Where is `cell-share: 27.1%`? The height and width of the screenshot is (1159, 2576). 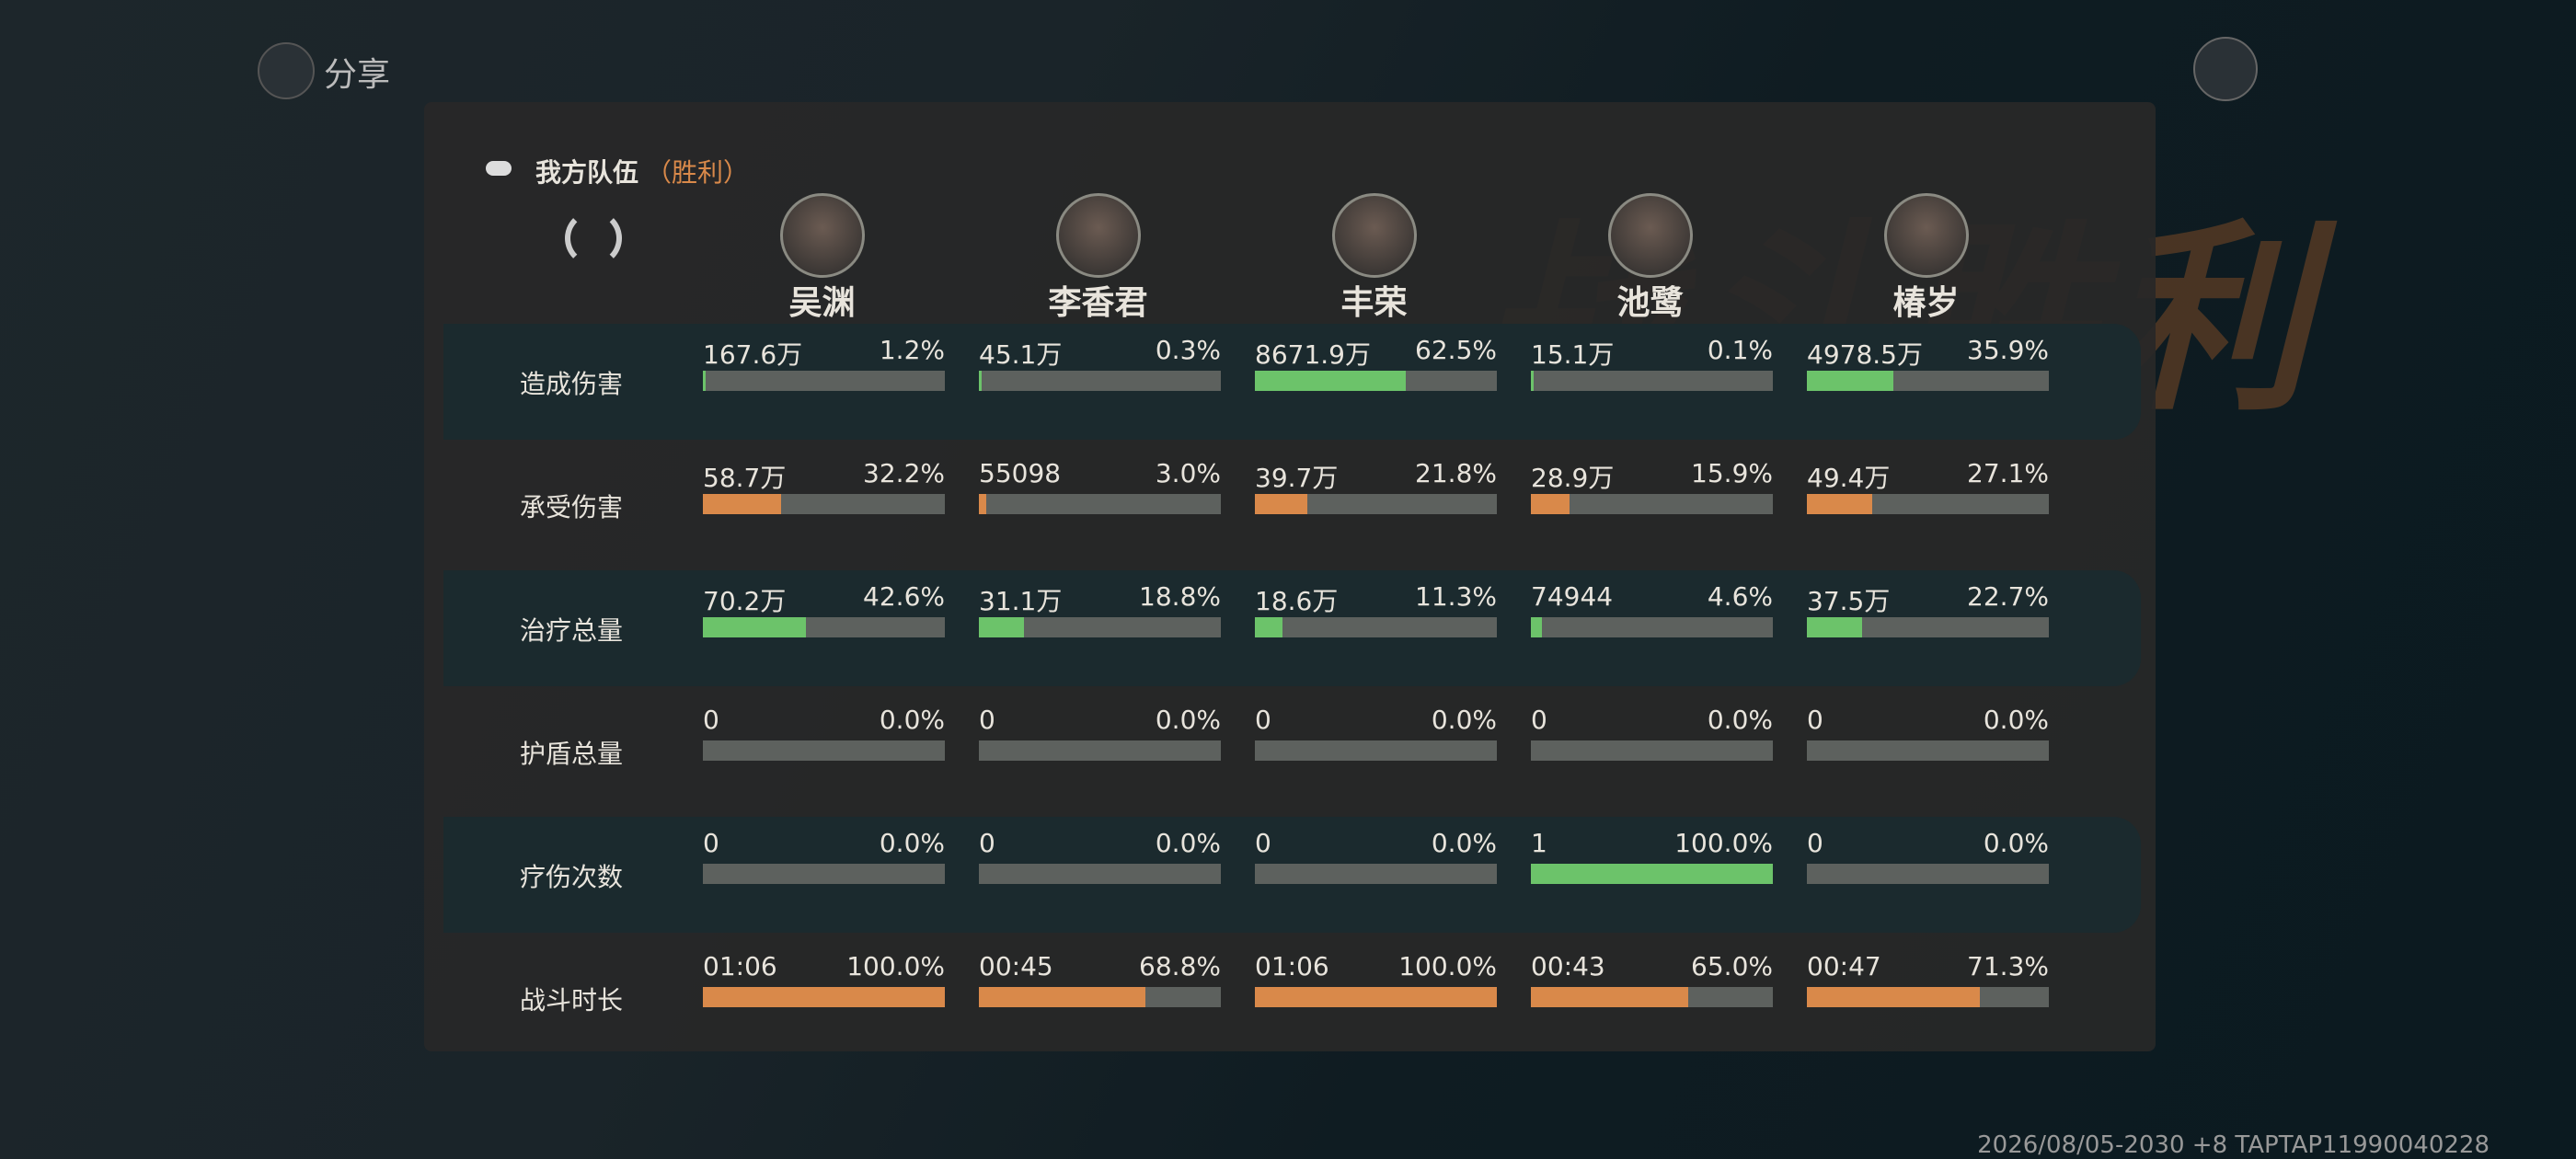 cell-share: 27.1% is located at coordinates (2008, 473).